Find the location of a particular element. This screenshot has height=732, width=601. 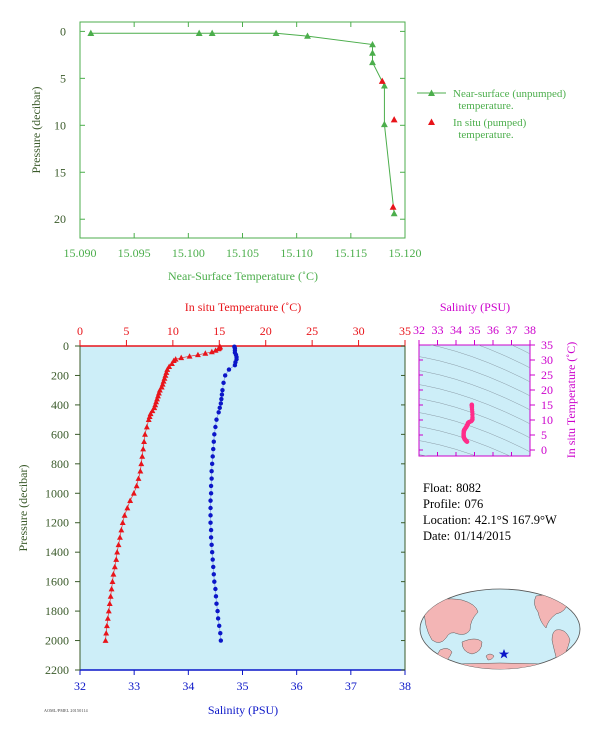

salinity-axis-ticks: 32 33 34 35 36 37 38 is located at coordinates (242, 681).